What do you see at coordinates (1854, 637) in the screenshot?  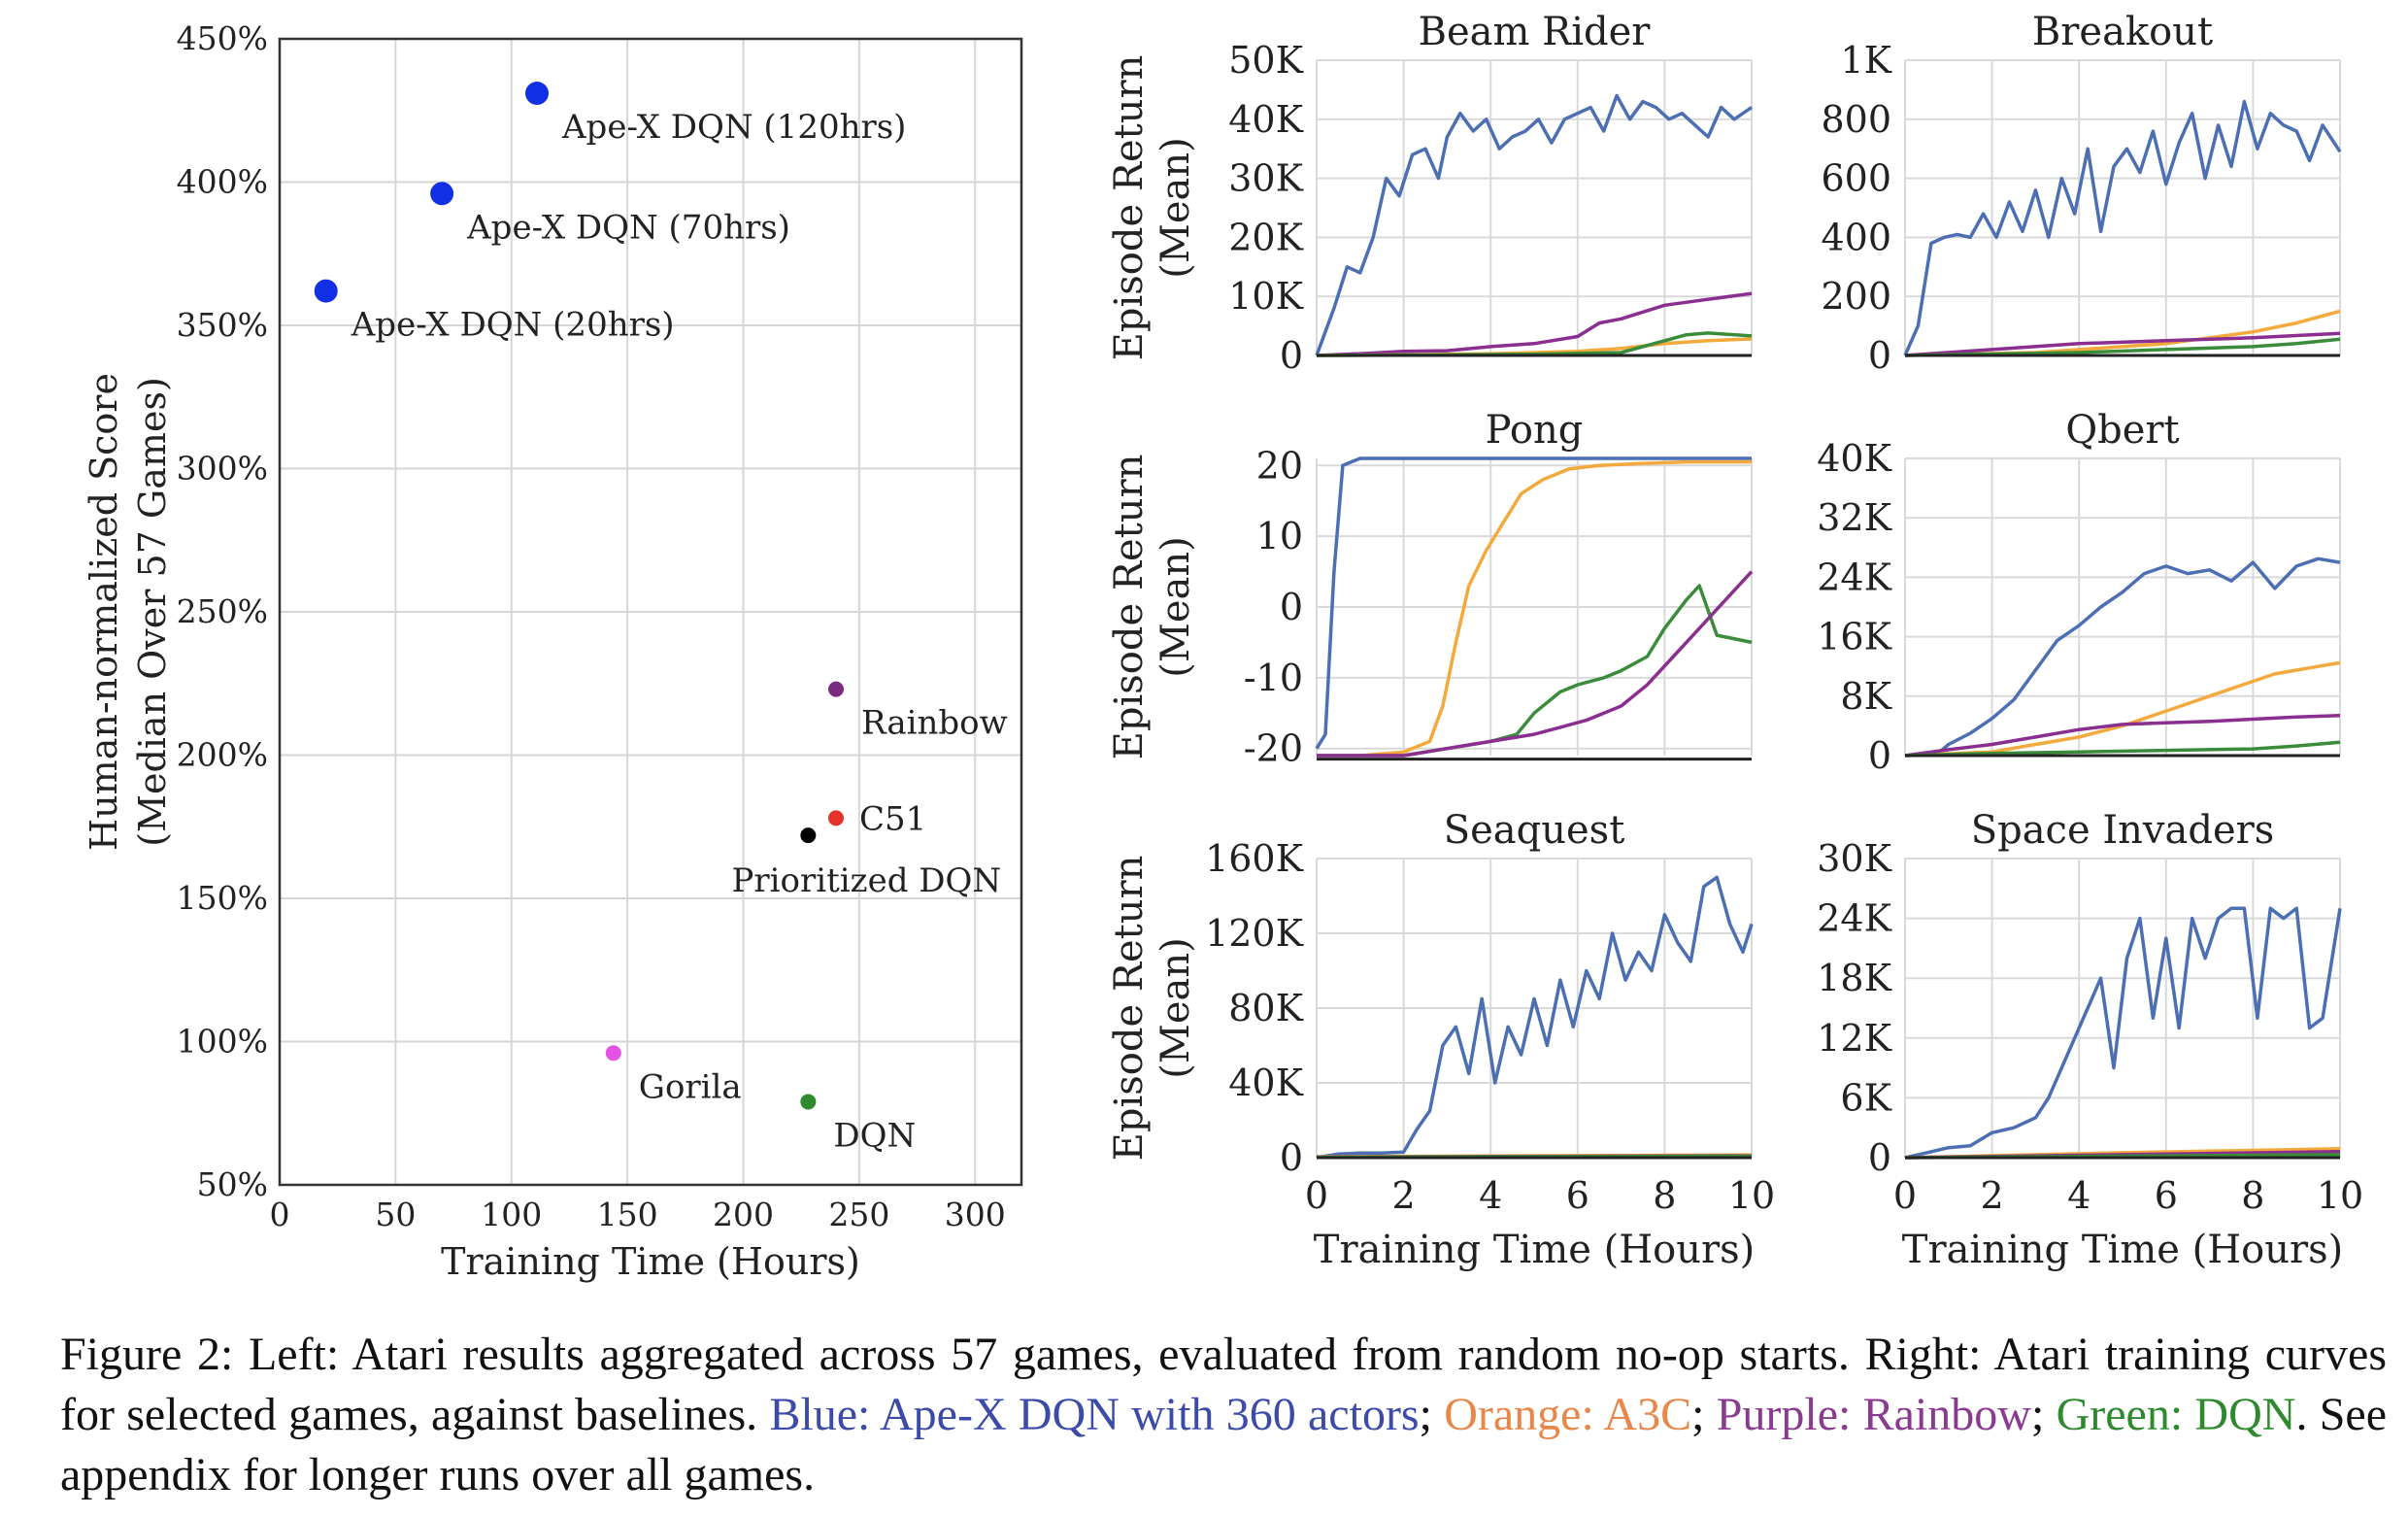 I see `y-tick-label: 16K` at bounding box center [1854, 637].